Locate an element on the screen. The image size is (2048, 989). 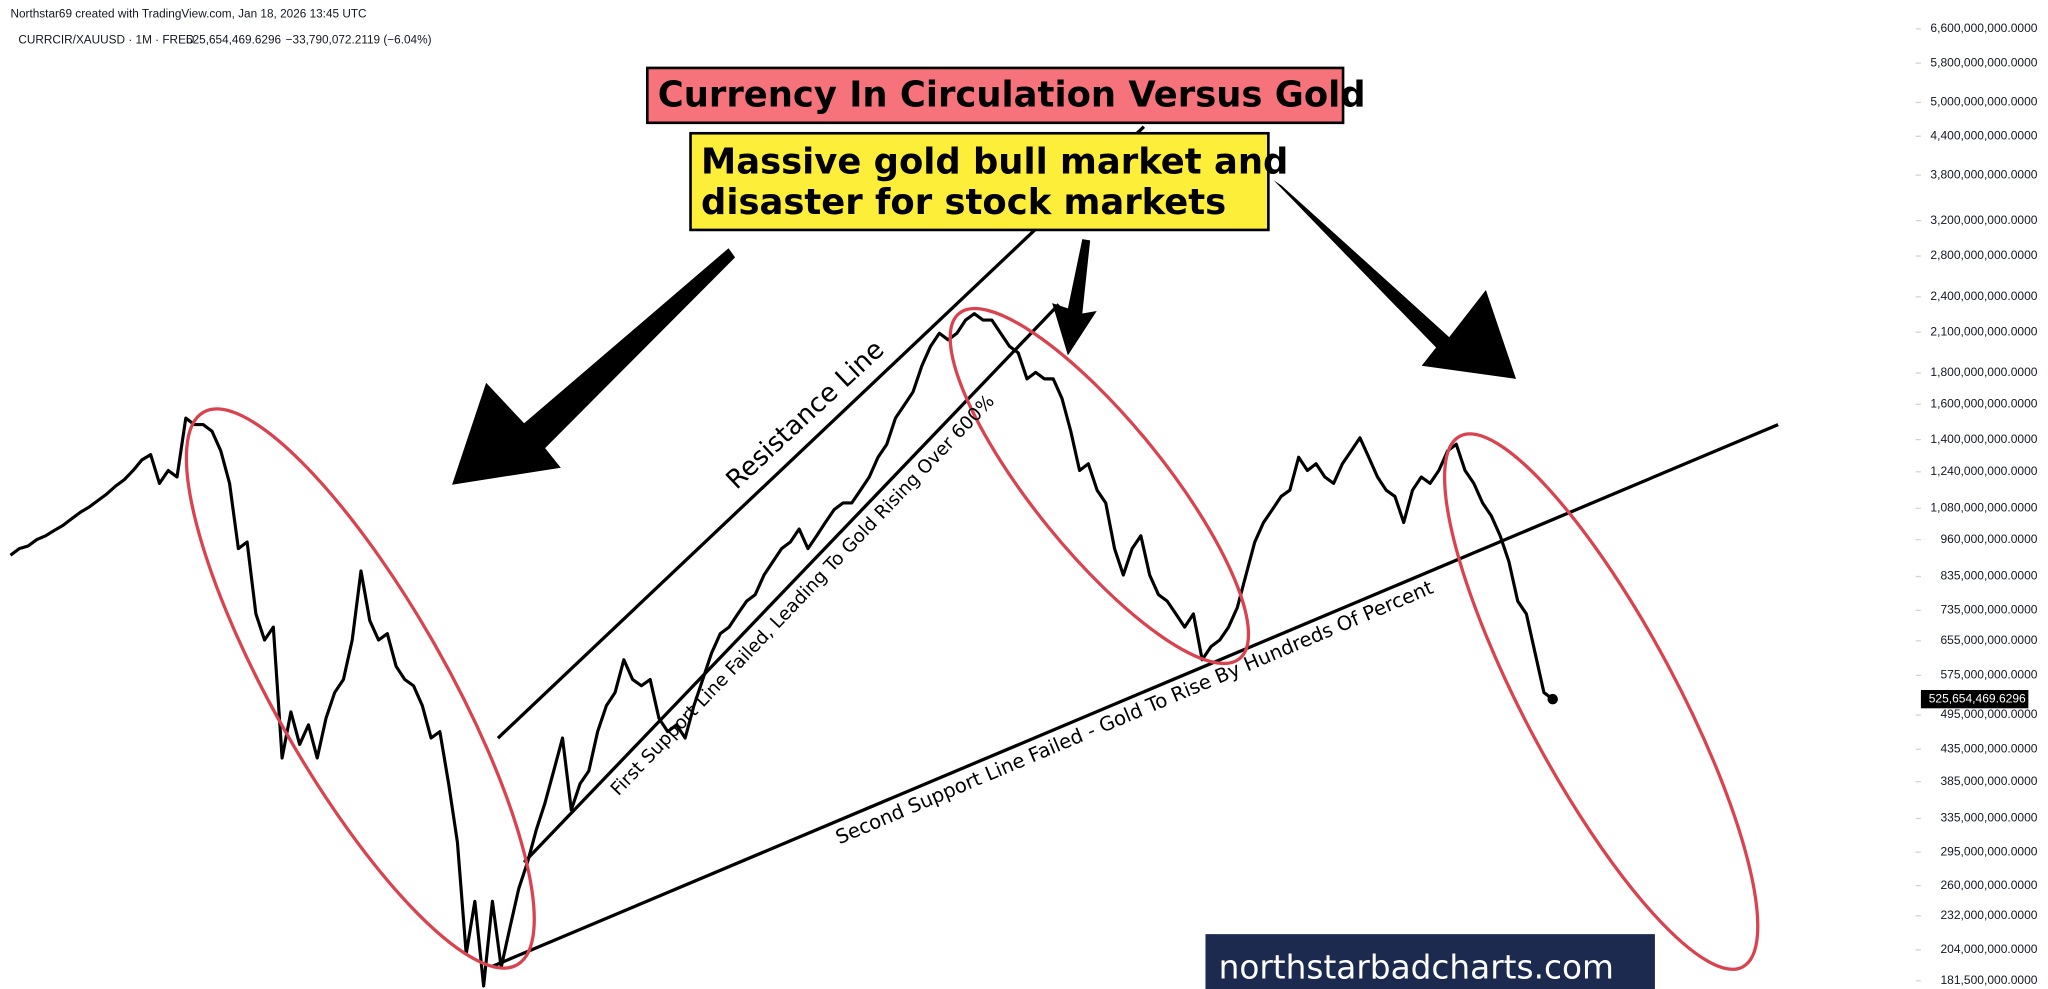
y-tick-label: 495,000,000.0000 is located at coordinates (1988, 714).